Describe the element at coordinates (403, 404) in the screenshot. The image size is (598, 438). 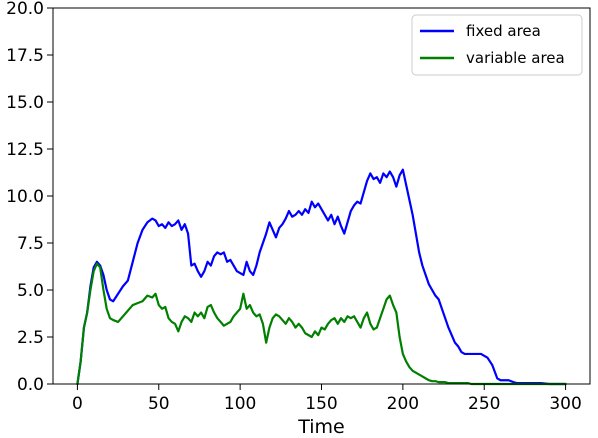
I see `x-tick-label: 200` at that location.